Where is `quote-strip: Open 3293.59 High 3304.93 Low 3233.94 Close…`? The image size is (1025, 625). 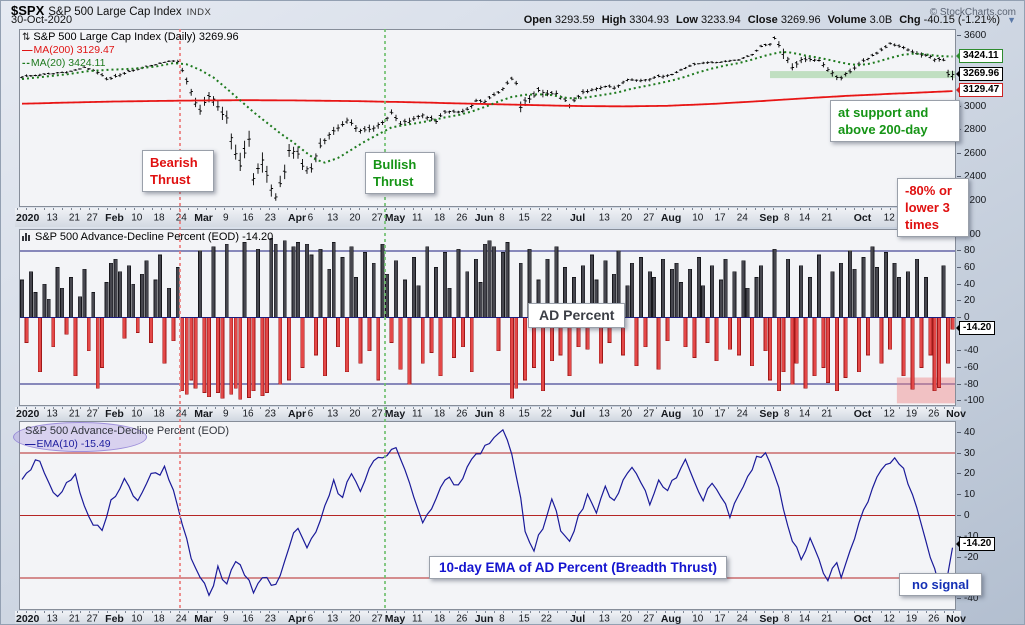 quote-strip: Open 3293.59 High 3304.93 Low 3233.94 Close… is located at coordinates (770, 20).